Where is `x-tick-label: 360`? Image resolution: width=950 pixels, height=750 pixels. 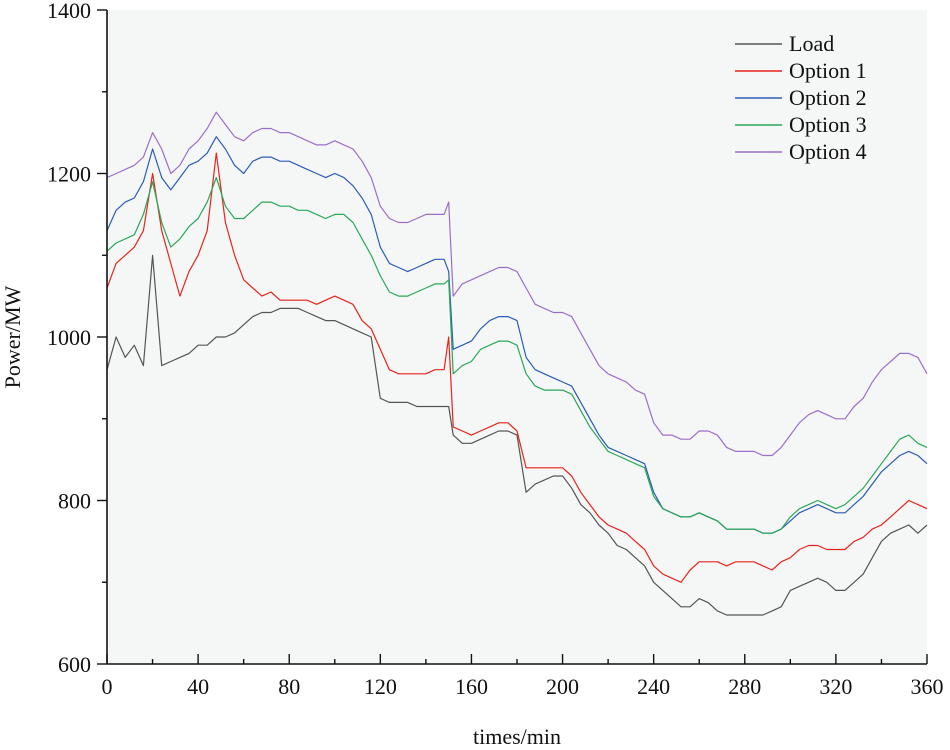 x-tick-label: 360 is located at coordinates (927, 686).